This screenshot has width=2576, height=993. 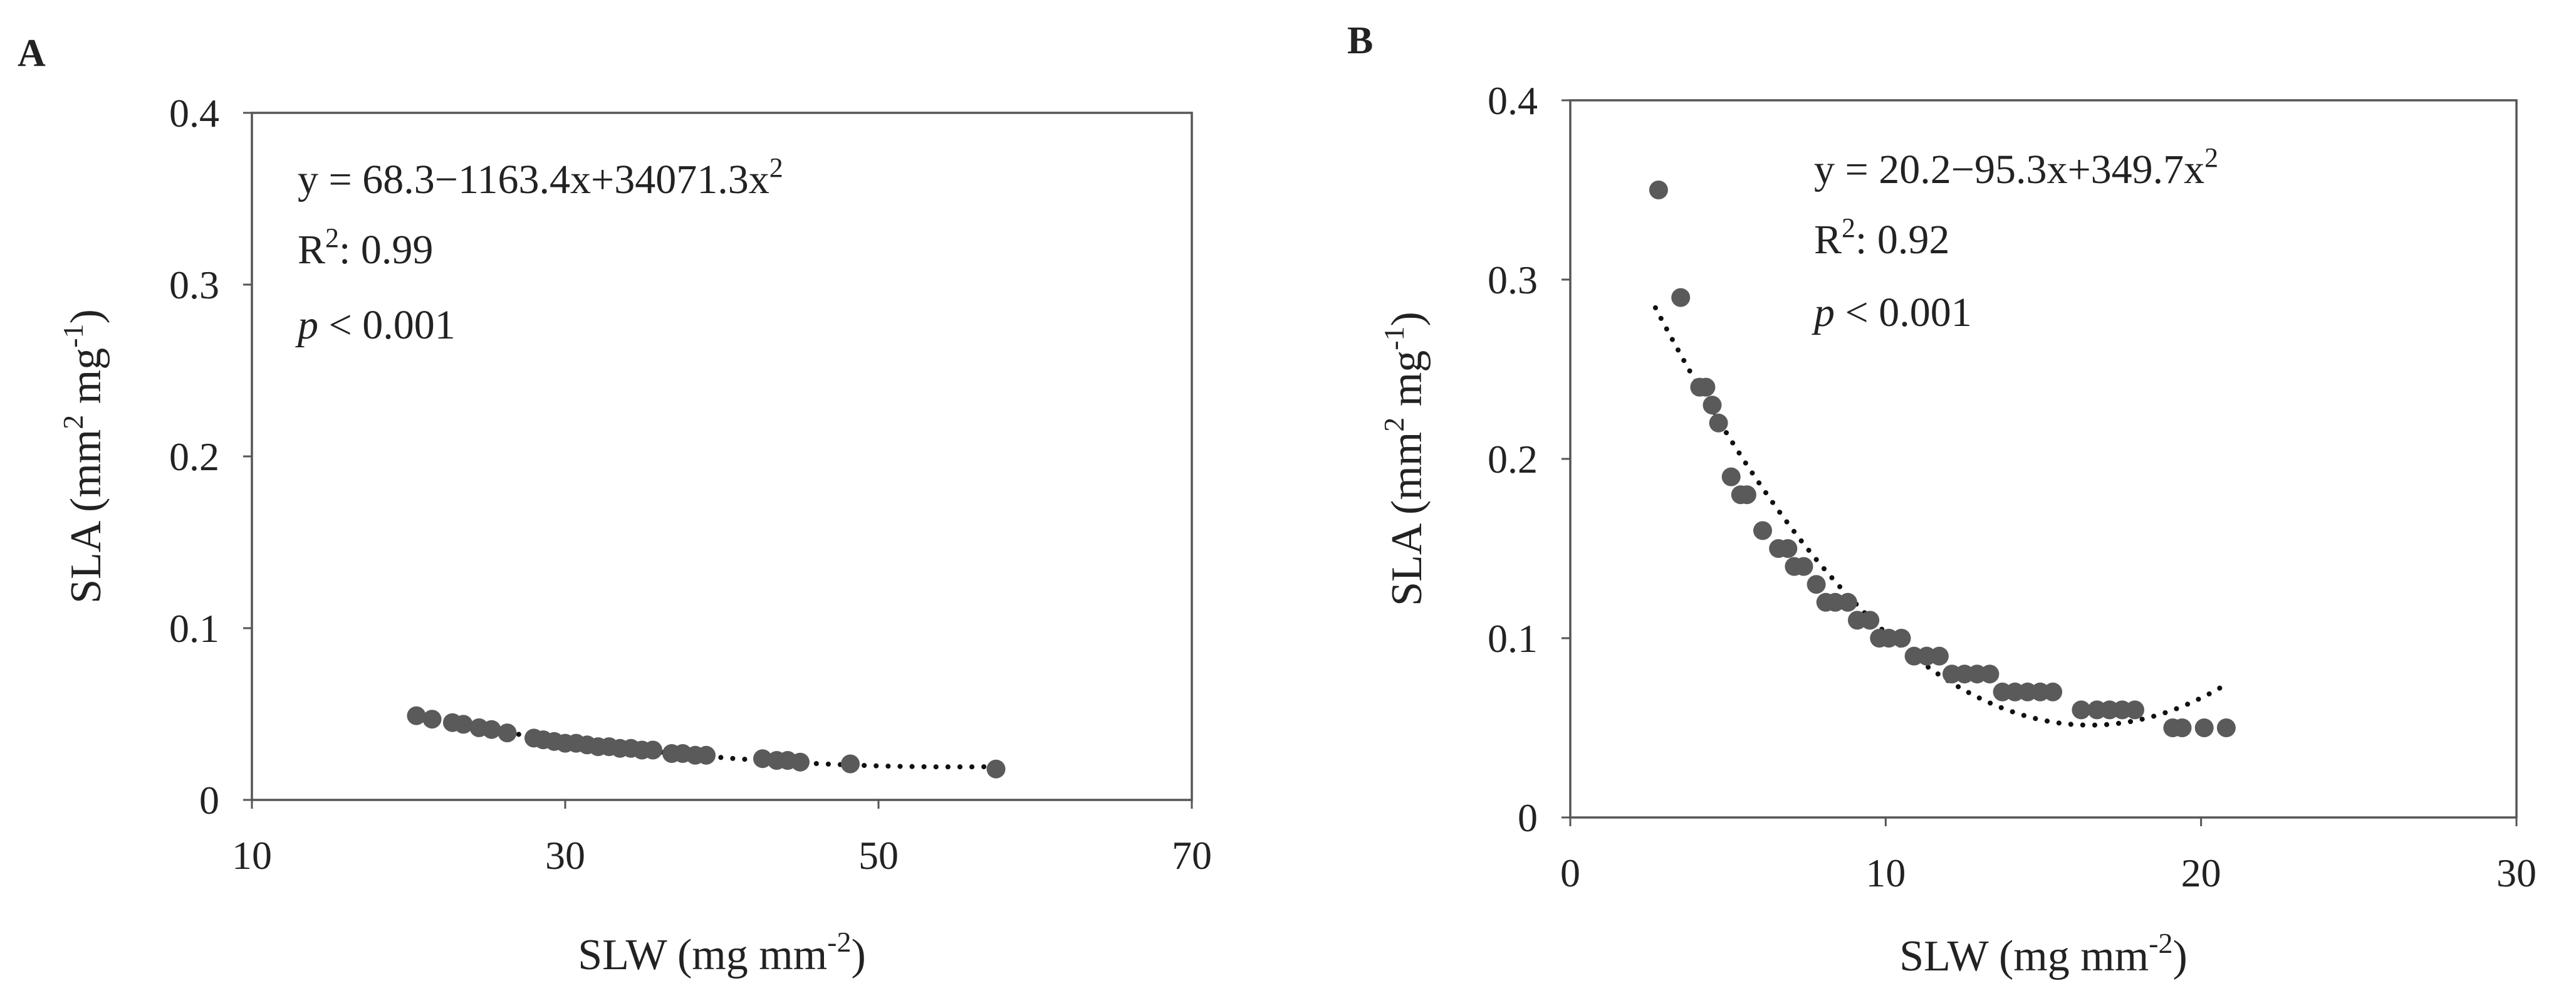 What do you see at coordinates (209, 800) in the screenshot?
I see `panel-a-y-tick-label: 0` at bounding box center [209, 800].